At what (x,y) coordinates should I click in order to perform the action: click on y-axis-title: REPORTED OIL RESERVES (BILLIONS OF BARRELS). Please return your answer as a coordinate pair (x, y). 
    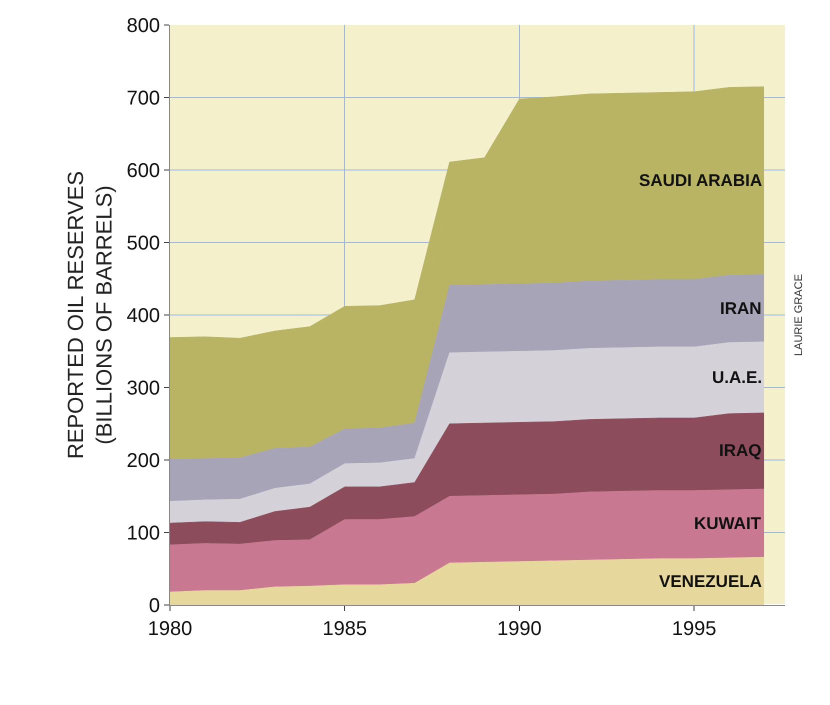
    Looking at the image, I should click on (89, 315).